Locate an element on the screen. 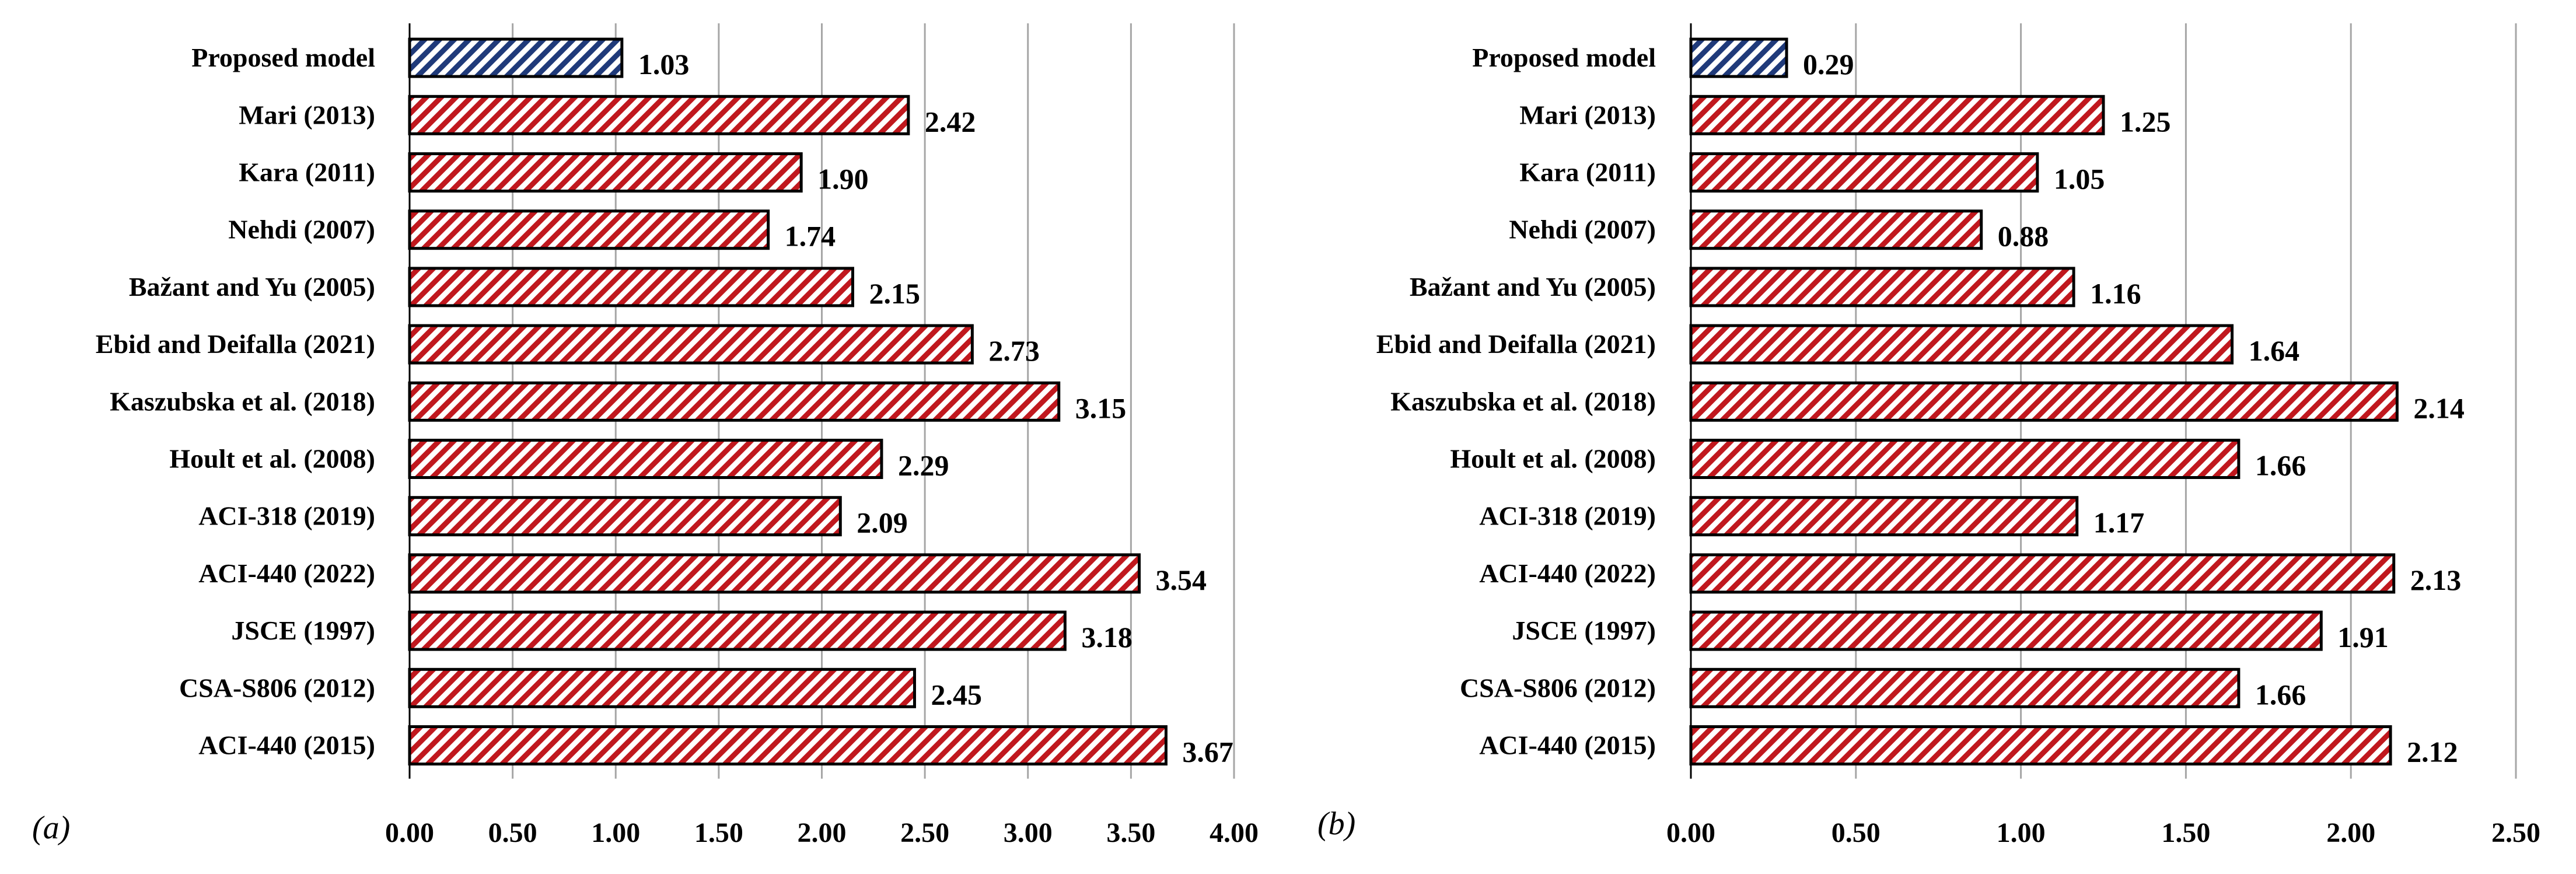 The image size is (2576, 874). value-label: 1.05 is located at coordinates (2079, 179).